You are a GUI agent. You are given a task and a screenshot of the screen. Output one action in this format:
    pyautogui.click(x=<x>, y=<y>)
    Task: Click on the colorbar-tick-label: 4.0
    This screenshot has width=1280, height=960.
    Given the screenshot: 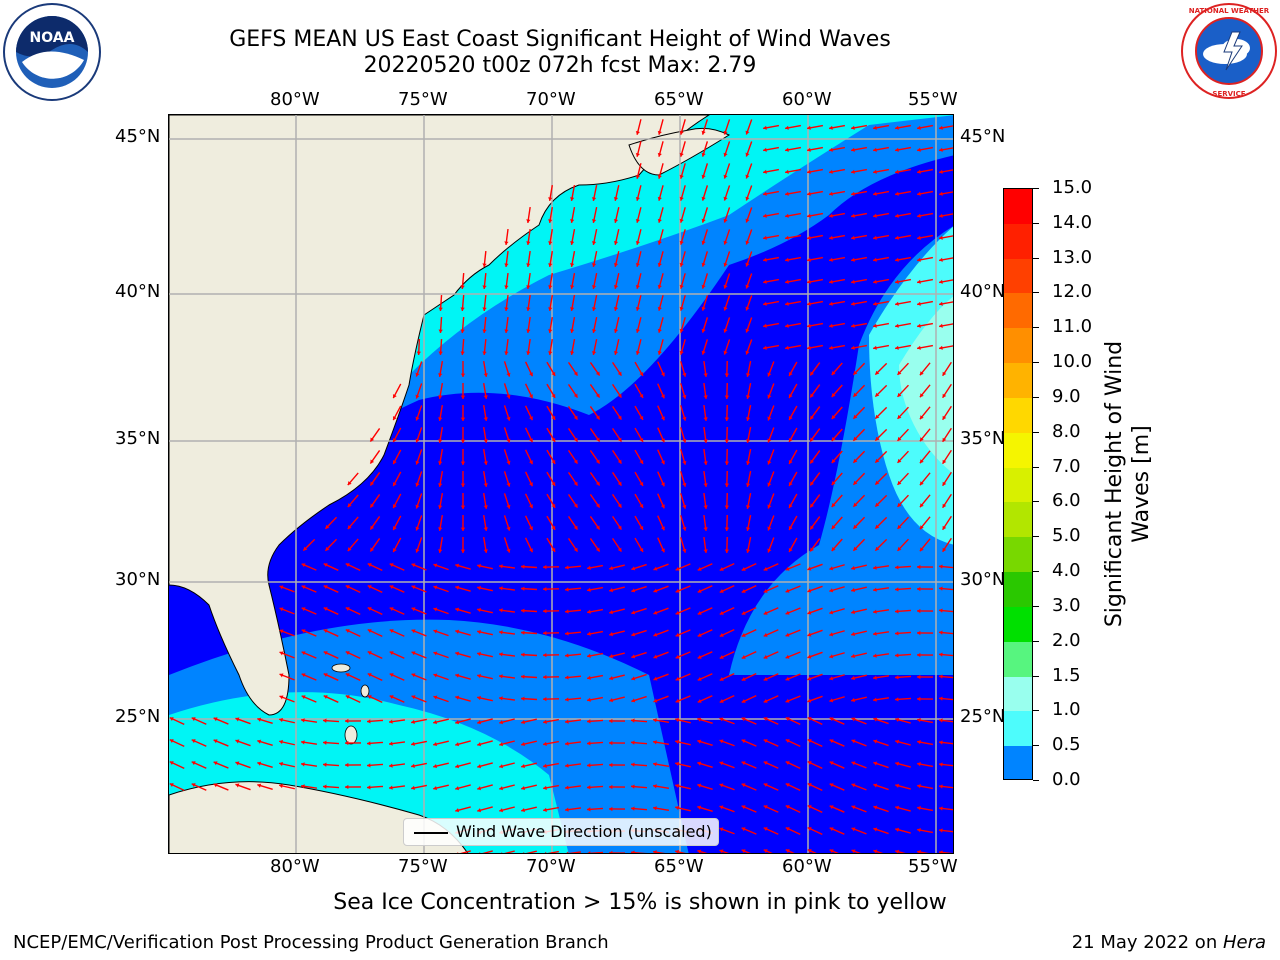 What is the action you would take?
    pyautogui.click(x=1066, y=571)
    